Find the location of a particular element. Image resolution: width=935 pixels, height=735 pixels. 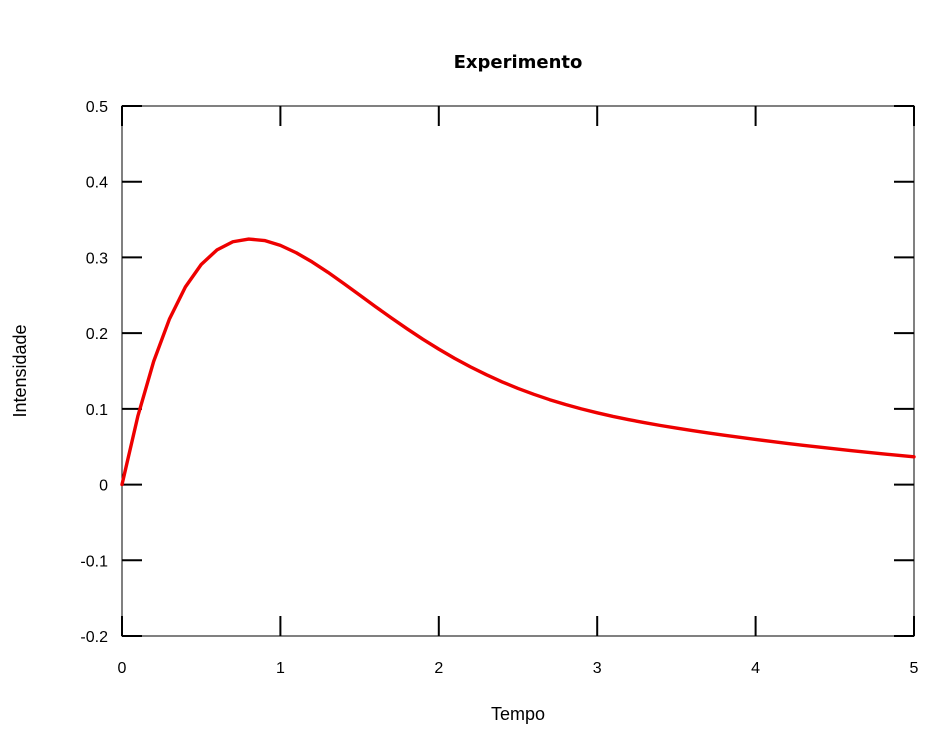

y-tick-label: 0.4 is located at coordinates (97, 183).